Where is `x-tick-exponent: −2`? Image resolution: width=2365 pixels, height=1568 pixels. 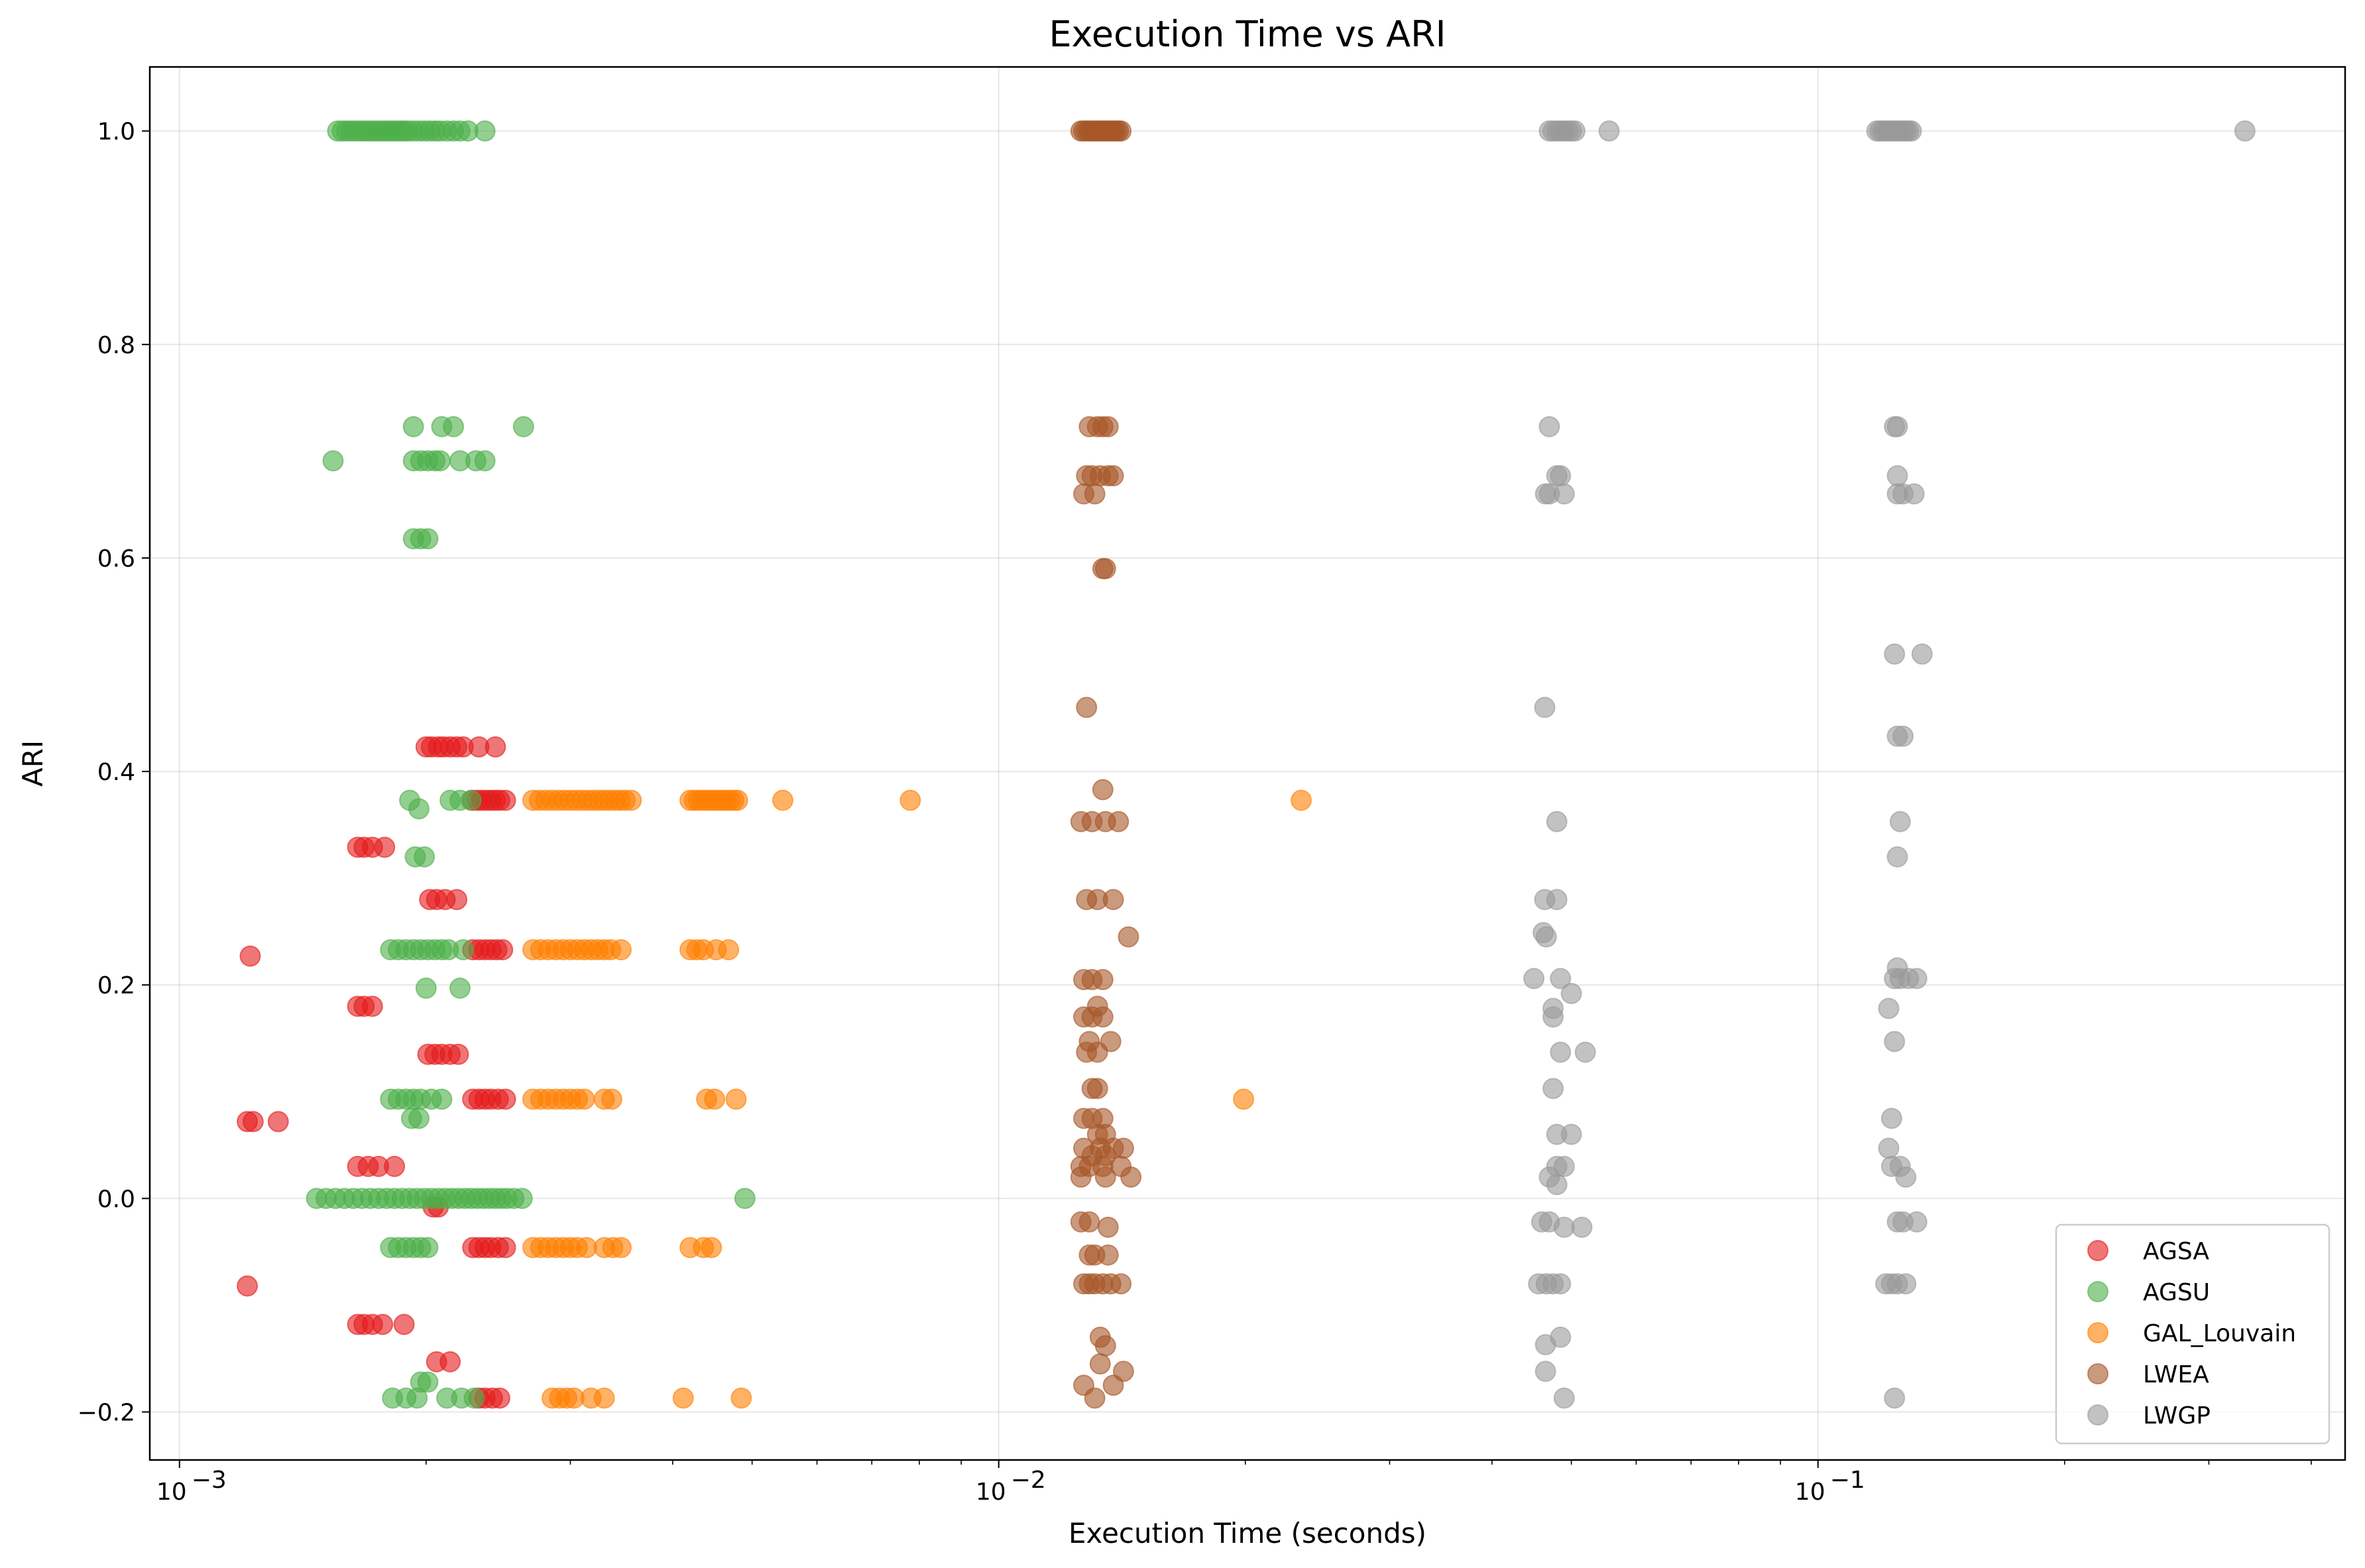
x-tick-exponent: −2 is located at coordinates (1028, 1481).